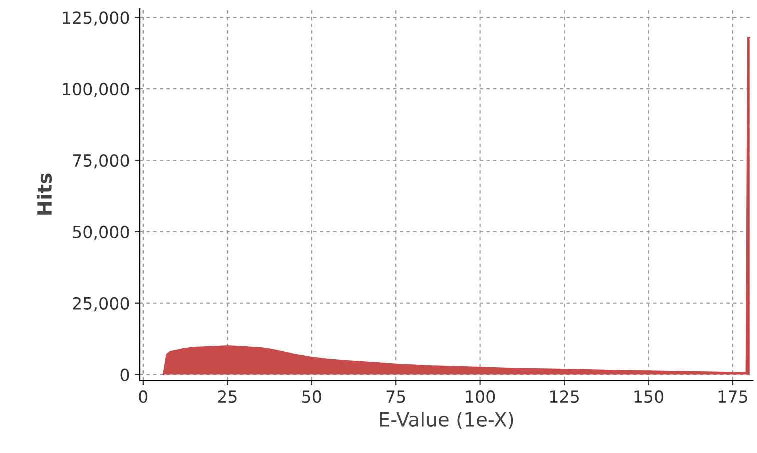 The width and height of the screenshot is (757, 453). I want to click on y-tick-label: 0, so click(125, 375).